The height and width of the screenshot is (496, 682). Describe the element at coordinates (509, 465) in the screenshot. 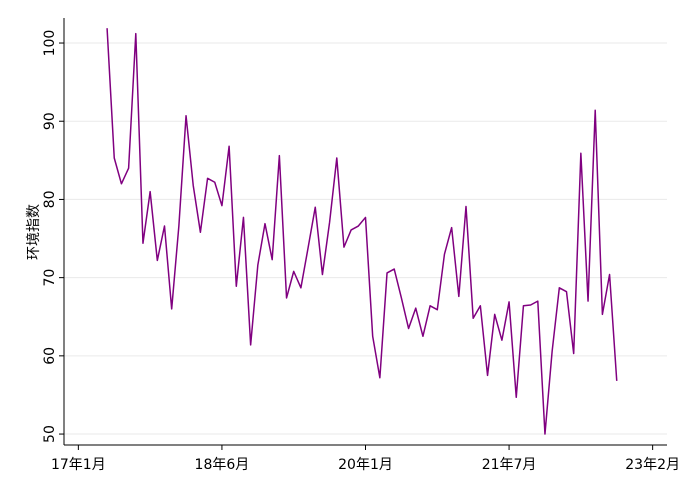

I see `x-tick-label: 21年7月` at that location.